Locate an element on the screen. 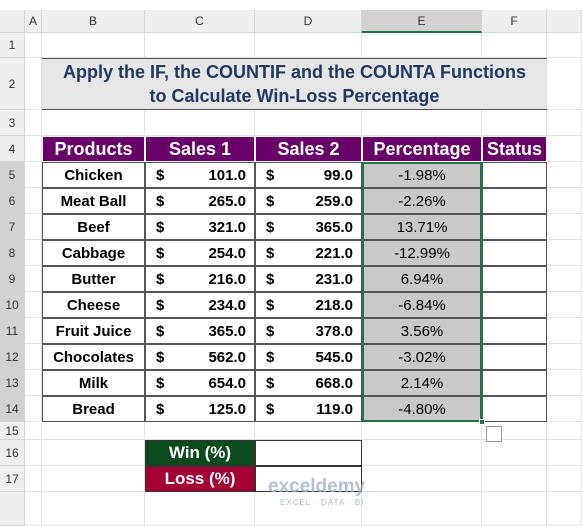  table-header: Sales 2 is located at coordinates (308, 149).